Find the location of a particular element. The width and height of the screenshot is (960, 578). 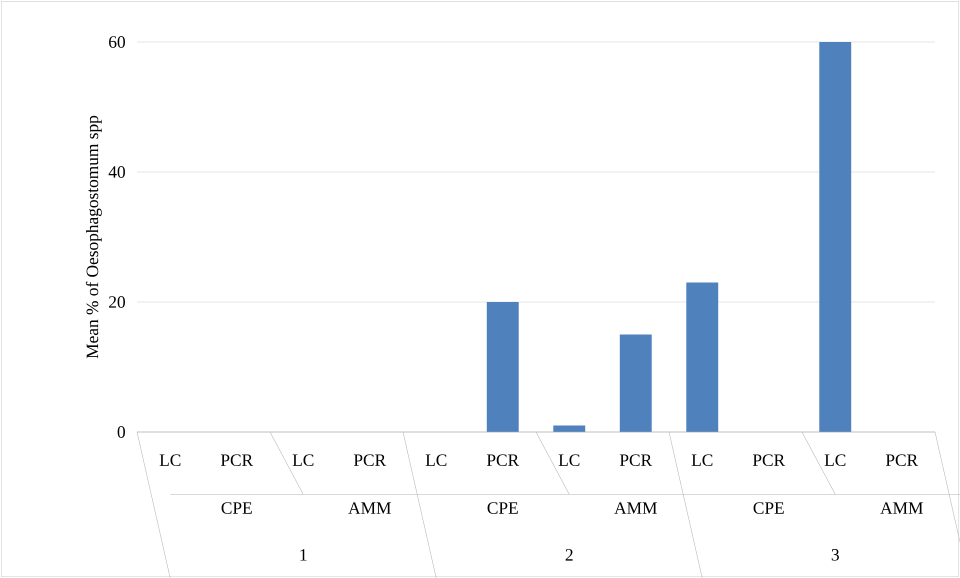

y-axis-title: Mean % of Oesophagostomum spp is located at coordinates (94, 237).